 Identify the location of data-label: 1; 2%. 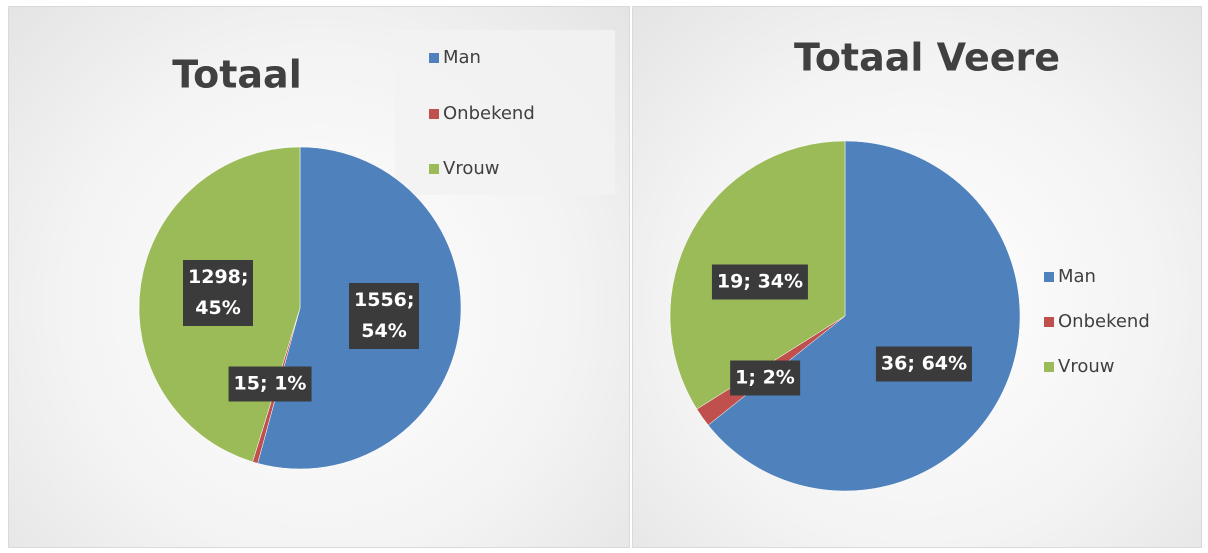
(765, 378).